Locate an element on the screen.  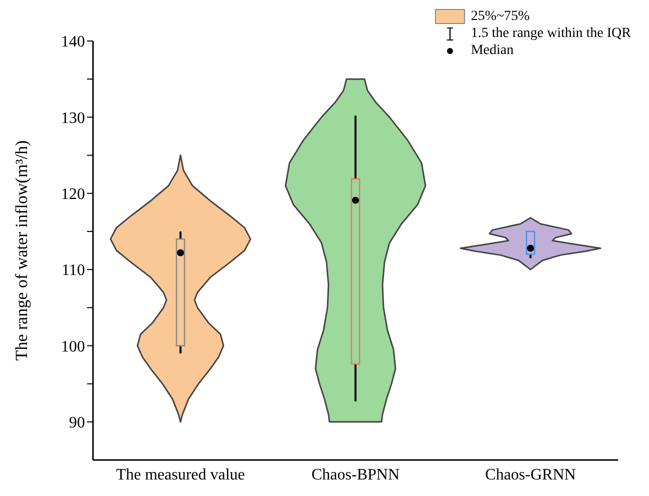
y-tick-label: 90 is located at coordinates (77, 423).